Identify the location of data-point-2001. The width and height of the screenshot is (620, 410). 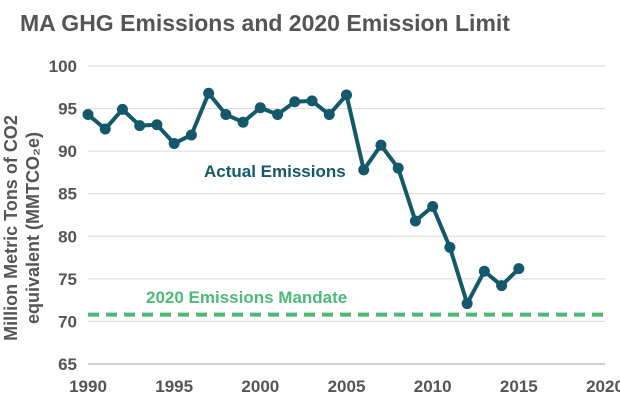
(278, 115).